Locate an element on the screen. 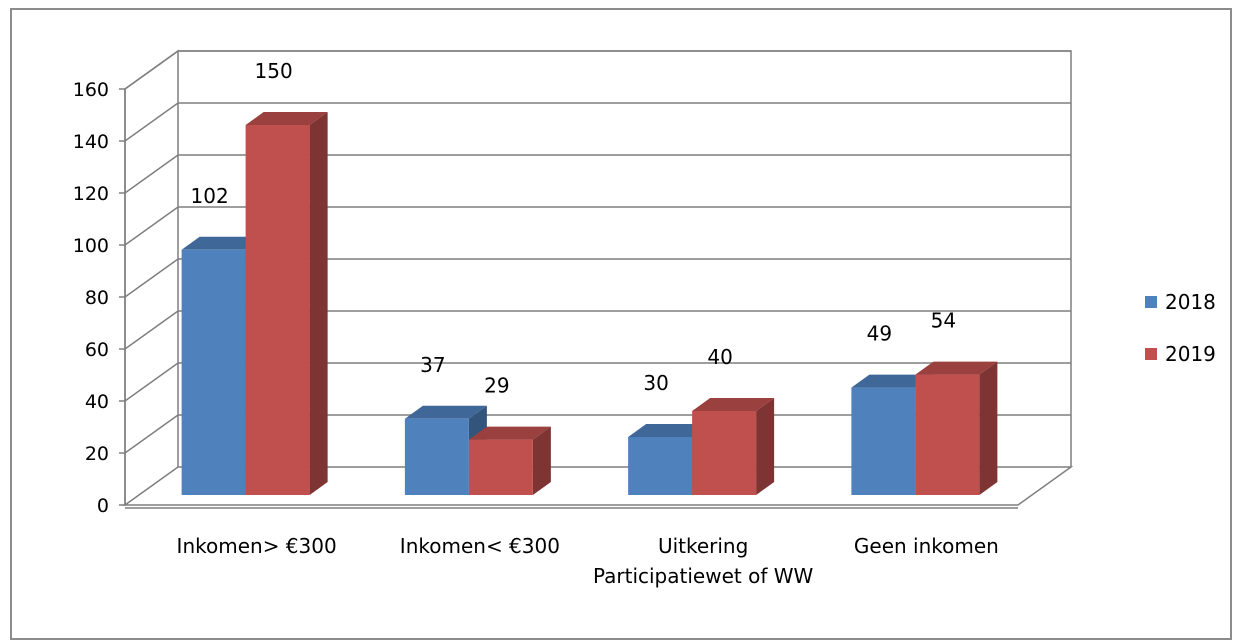 This screenshot has width=1238, height=641. data-label: 54 is located at coordinates (943, 321).